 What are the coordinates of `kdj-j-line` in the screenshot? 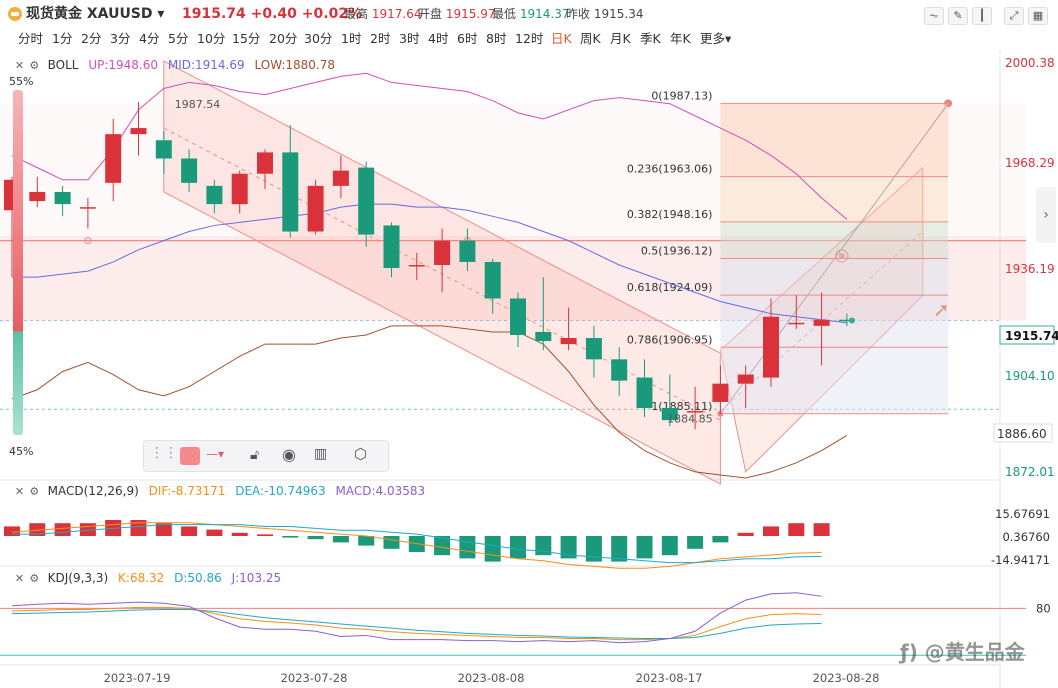 It's located at (416, 618).